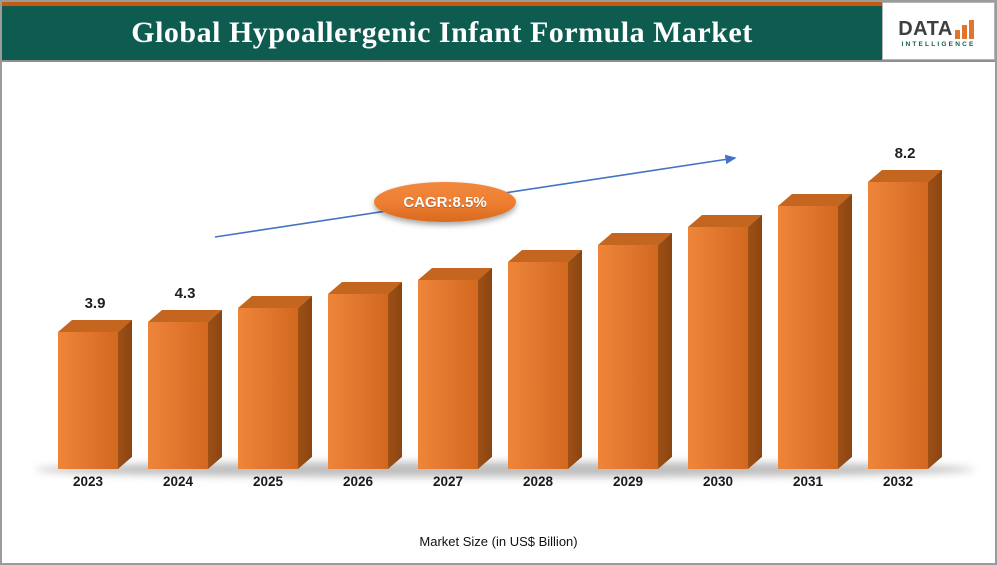 The width and height of the screenshot is (997, 565). Describe the element at coordinates (808, 481) in the screenshot. I see `x-axis-label-2031: 2031` at that location.